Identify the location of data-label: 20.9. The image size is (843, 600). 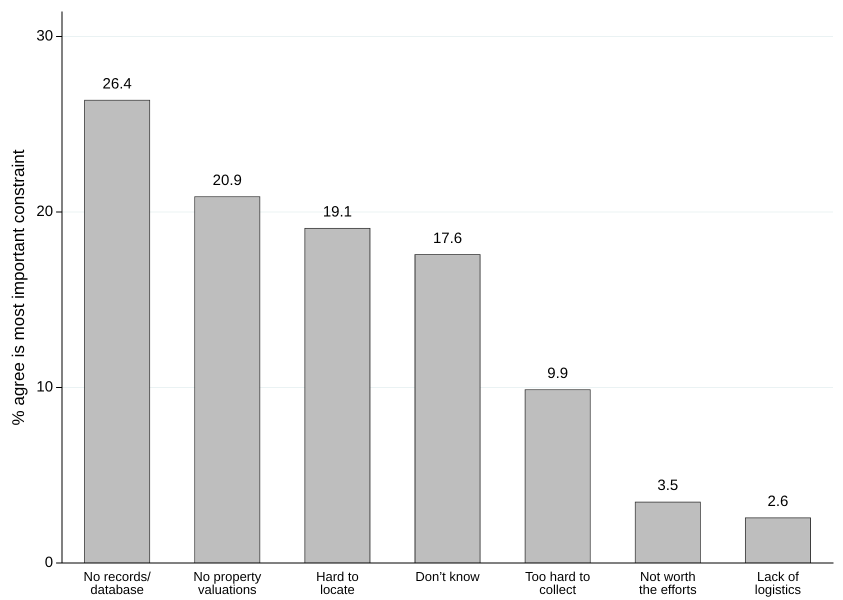
(227, 180).